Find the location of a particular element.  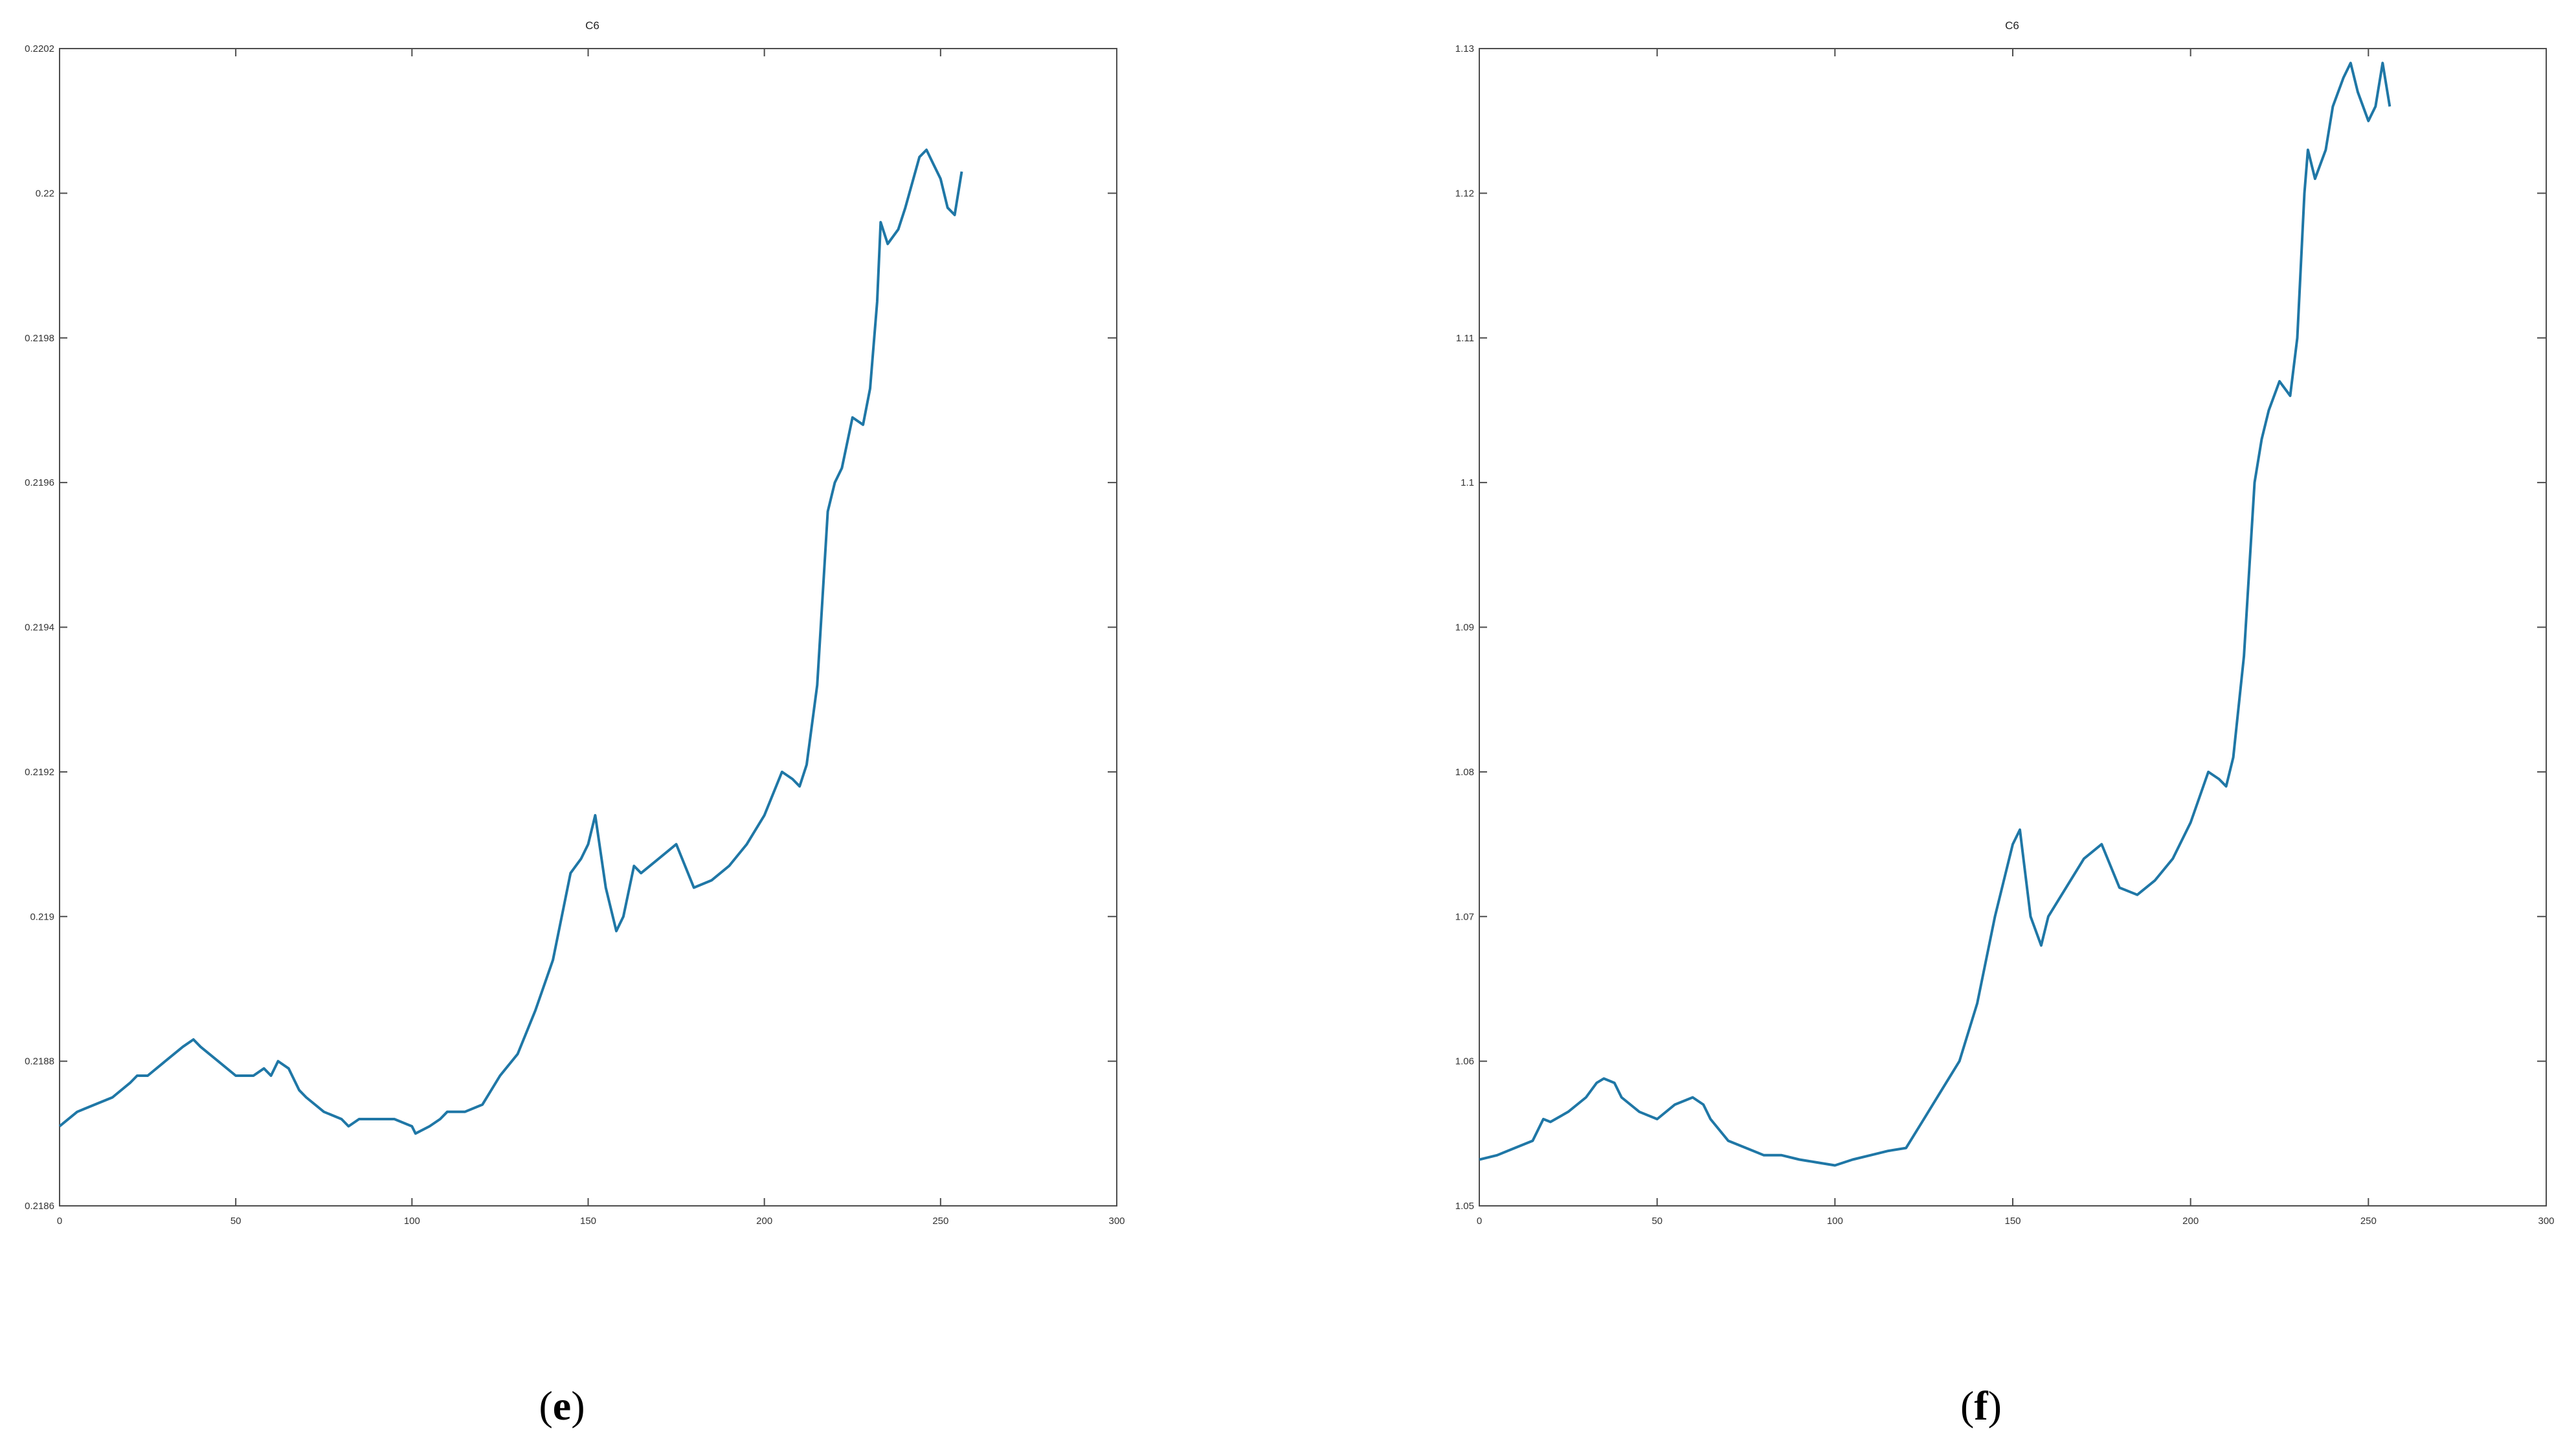

y-tick-label: 1.09 is located at coordinates (1464, 627).